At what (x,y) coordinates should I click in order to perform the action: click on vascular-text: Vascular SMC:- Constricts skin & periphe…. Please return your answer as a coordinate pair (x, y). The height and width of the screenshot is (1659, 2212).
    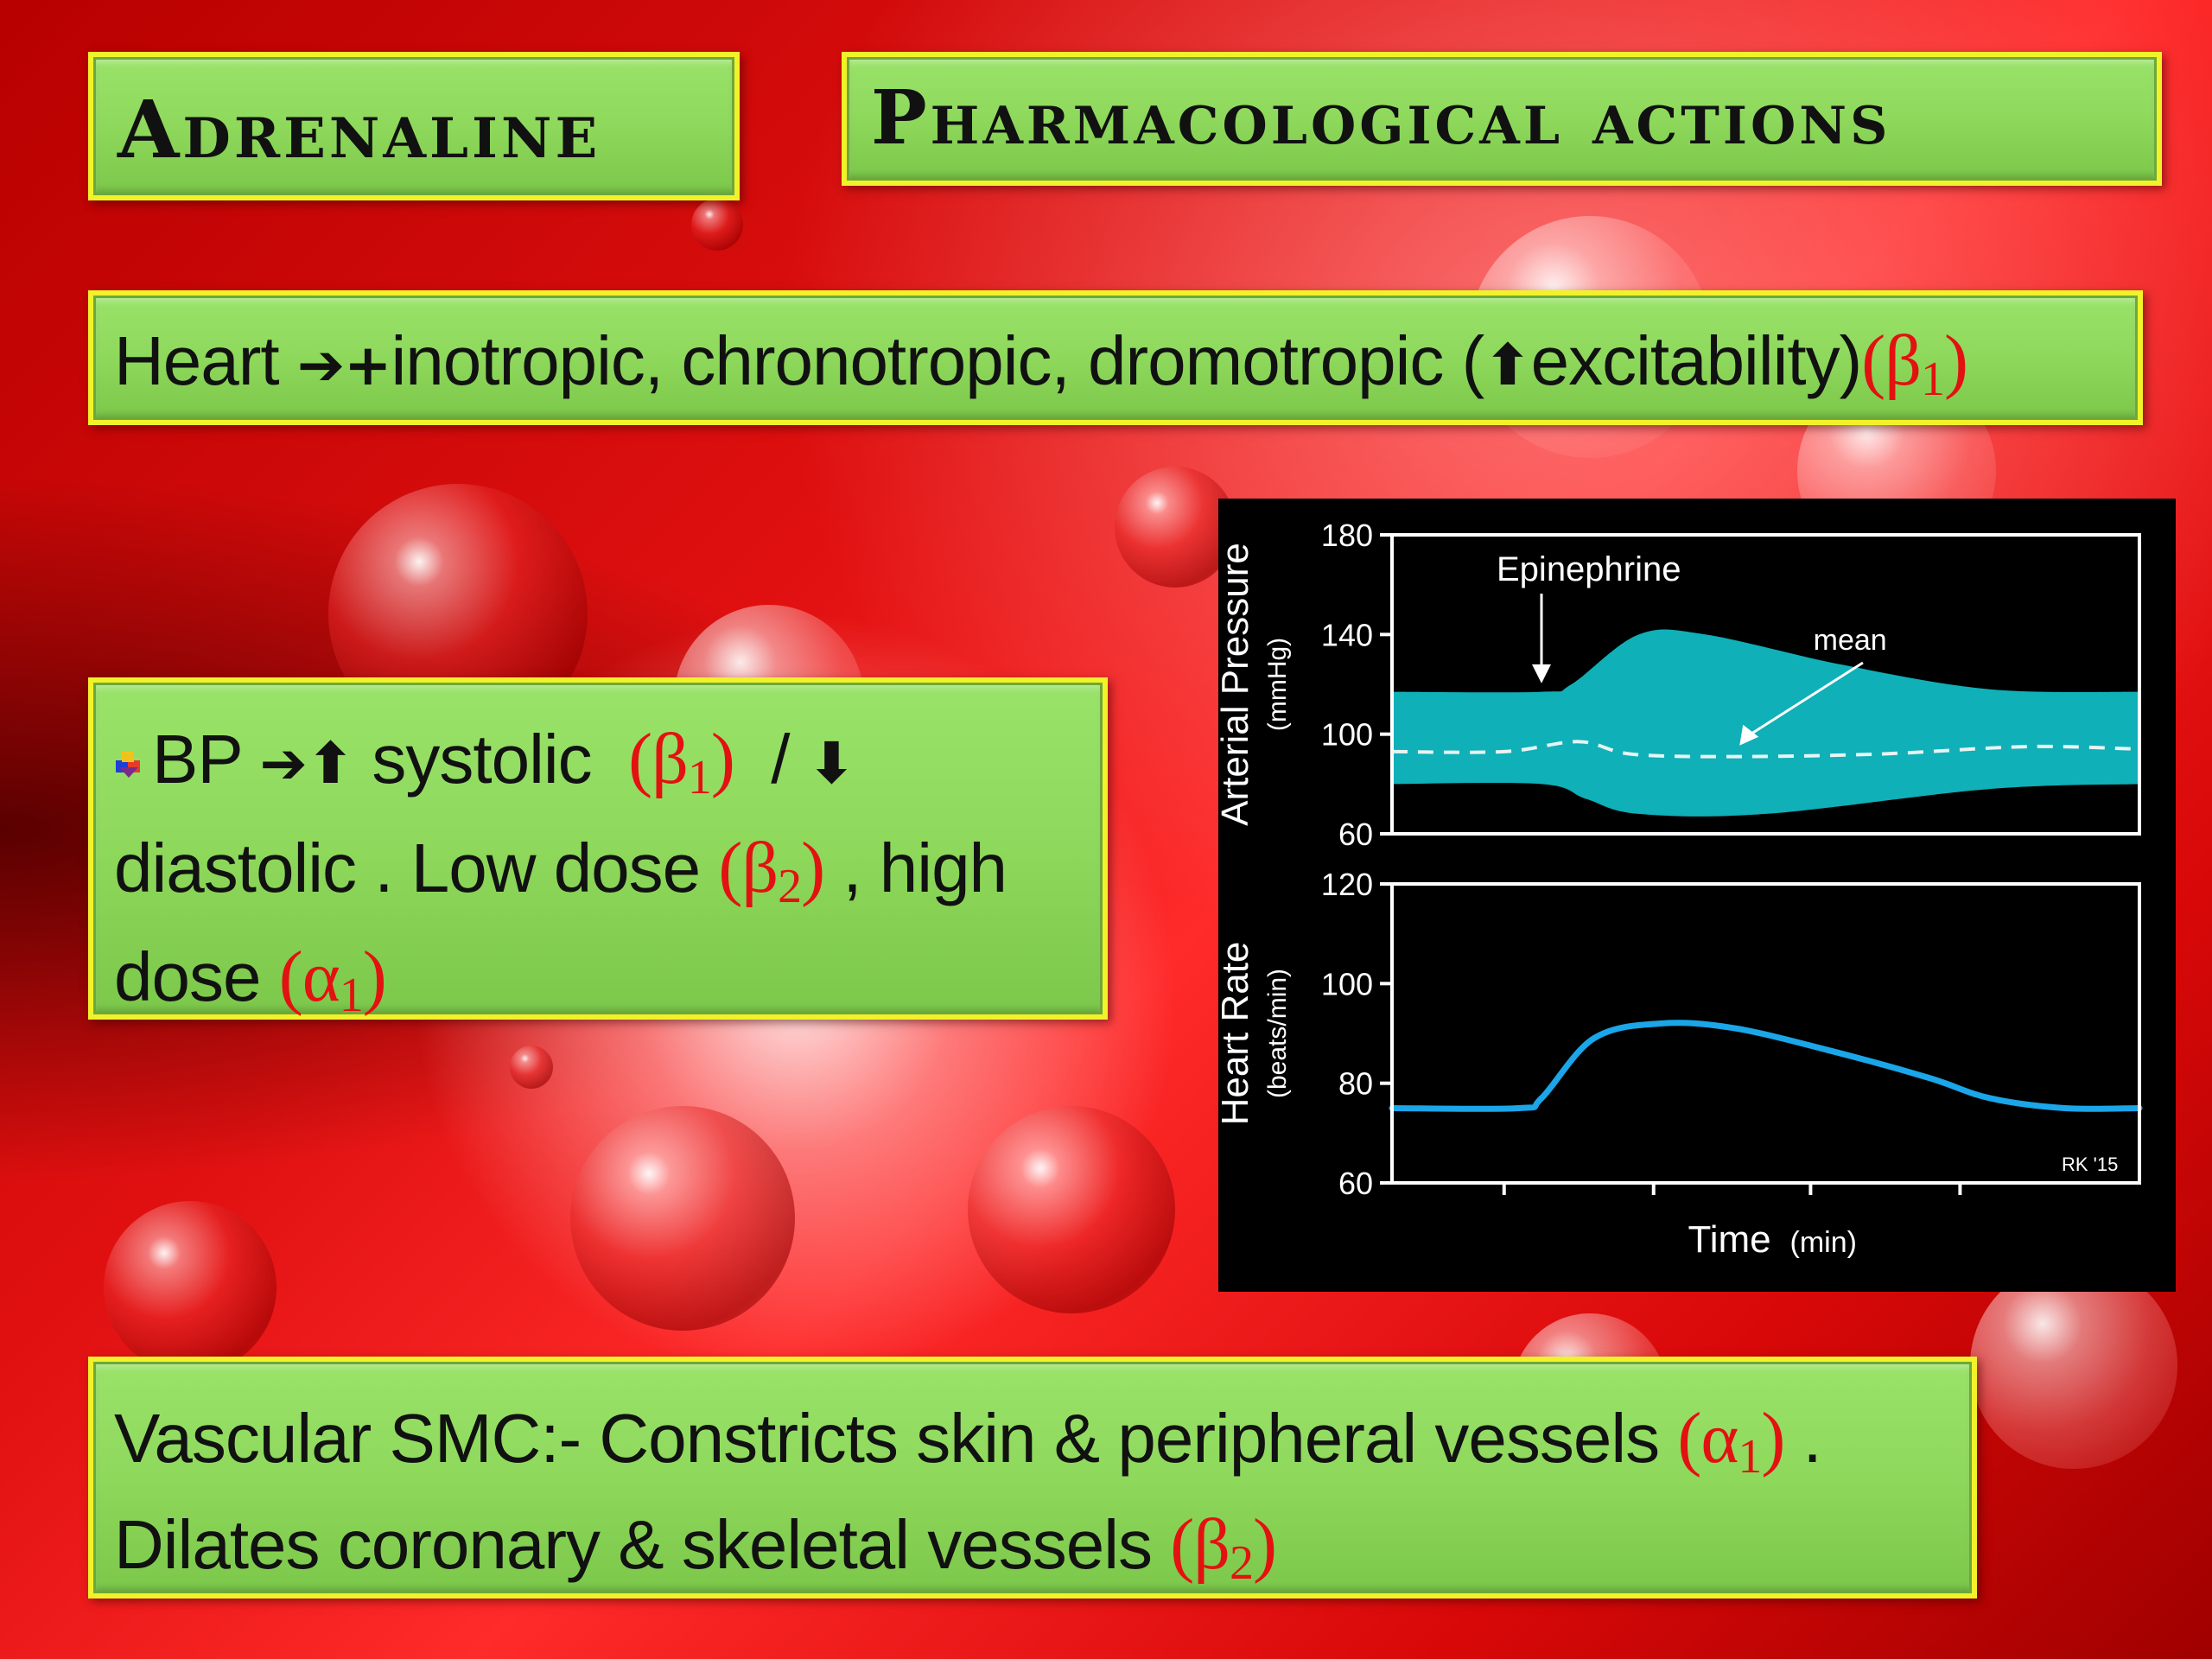
    Looking at the image, I should click on (968, 1492).